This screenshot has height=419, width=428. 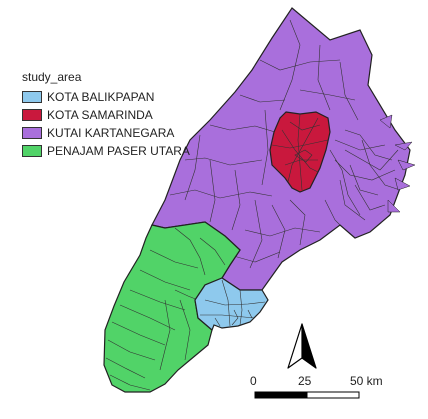 I want to click on legend-item-kota-balikpapan: KOTA BALIKPAPAN, so click(x=106, y=97).